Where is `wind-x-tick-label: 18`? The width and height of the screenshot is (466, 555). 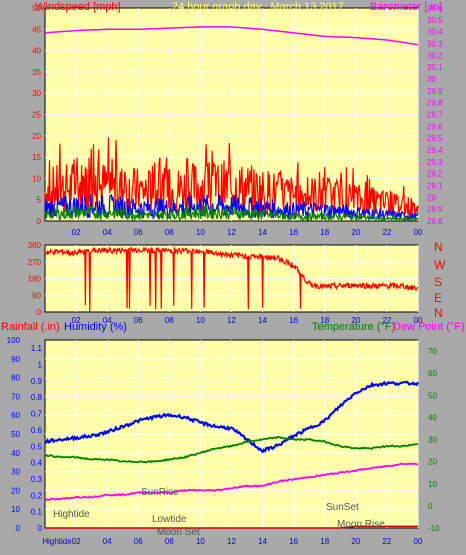 wind-x-tick-label: 18 is located at coordinates (324, 232).